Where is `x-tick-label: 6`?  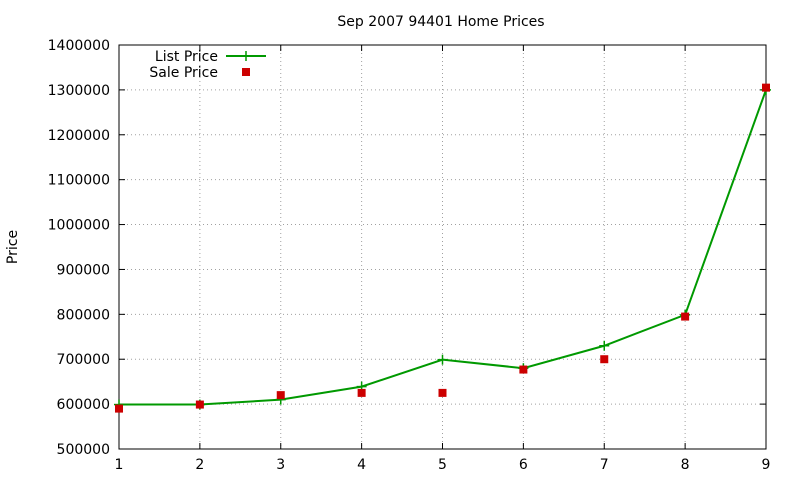
x-tick-label: 6 is located at coordinates (523, 465).